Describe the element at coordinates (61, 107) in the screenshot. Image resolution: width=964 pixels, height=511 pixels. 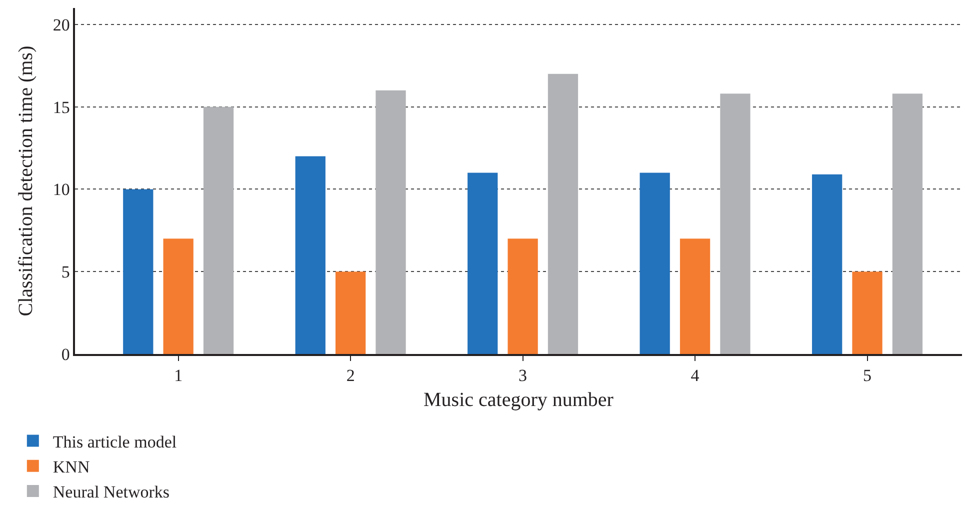
I see `y-tick-label: 15` at that location.